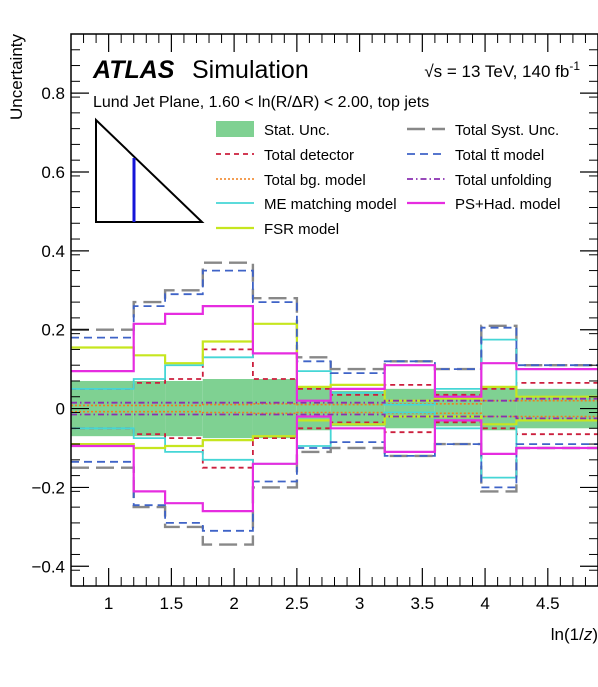 The image size is (598, 687). Describe the element at coordinates (330, 204) in the screenshot. I see `legend-label: ME matching model` at that location.